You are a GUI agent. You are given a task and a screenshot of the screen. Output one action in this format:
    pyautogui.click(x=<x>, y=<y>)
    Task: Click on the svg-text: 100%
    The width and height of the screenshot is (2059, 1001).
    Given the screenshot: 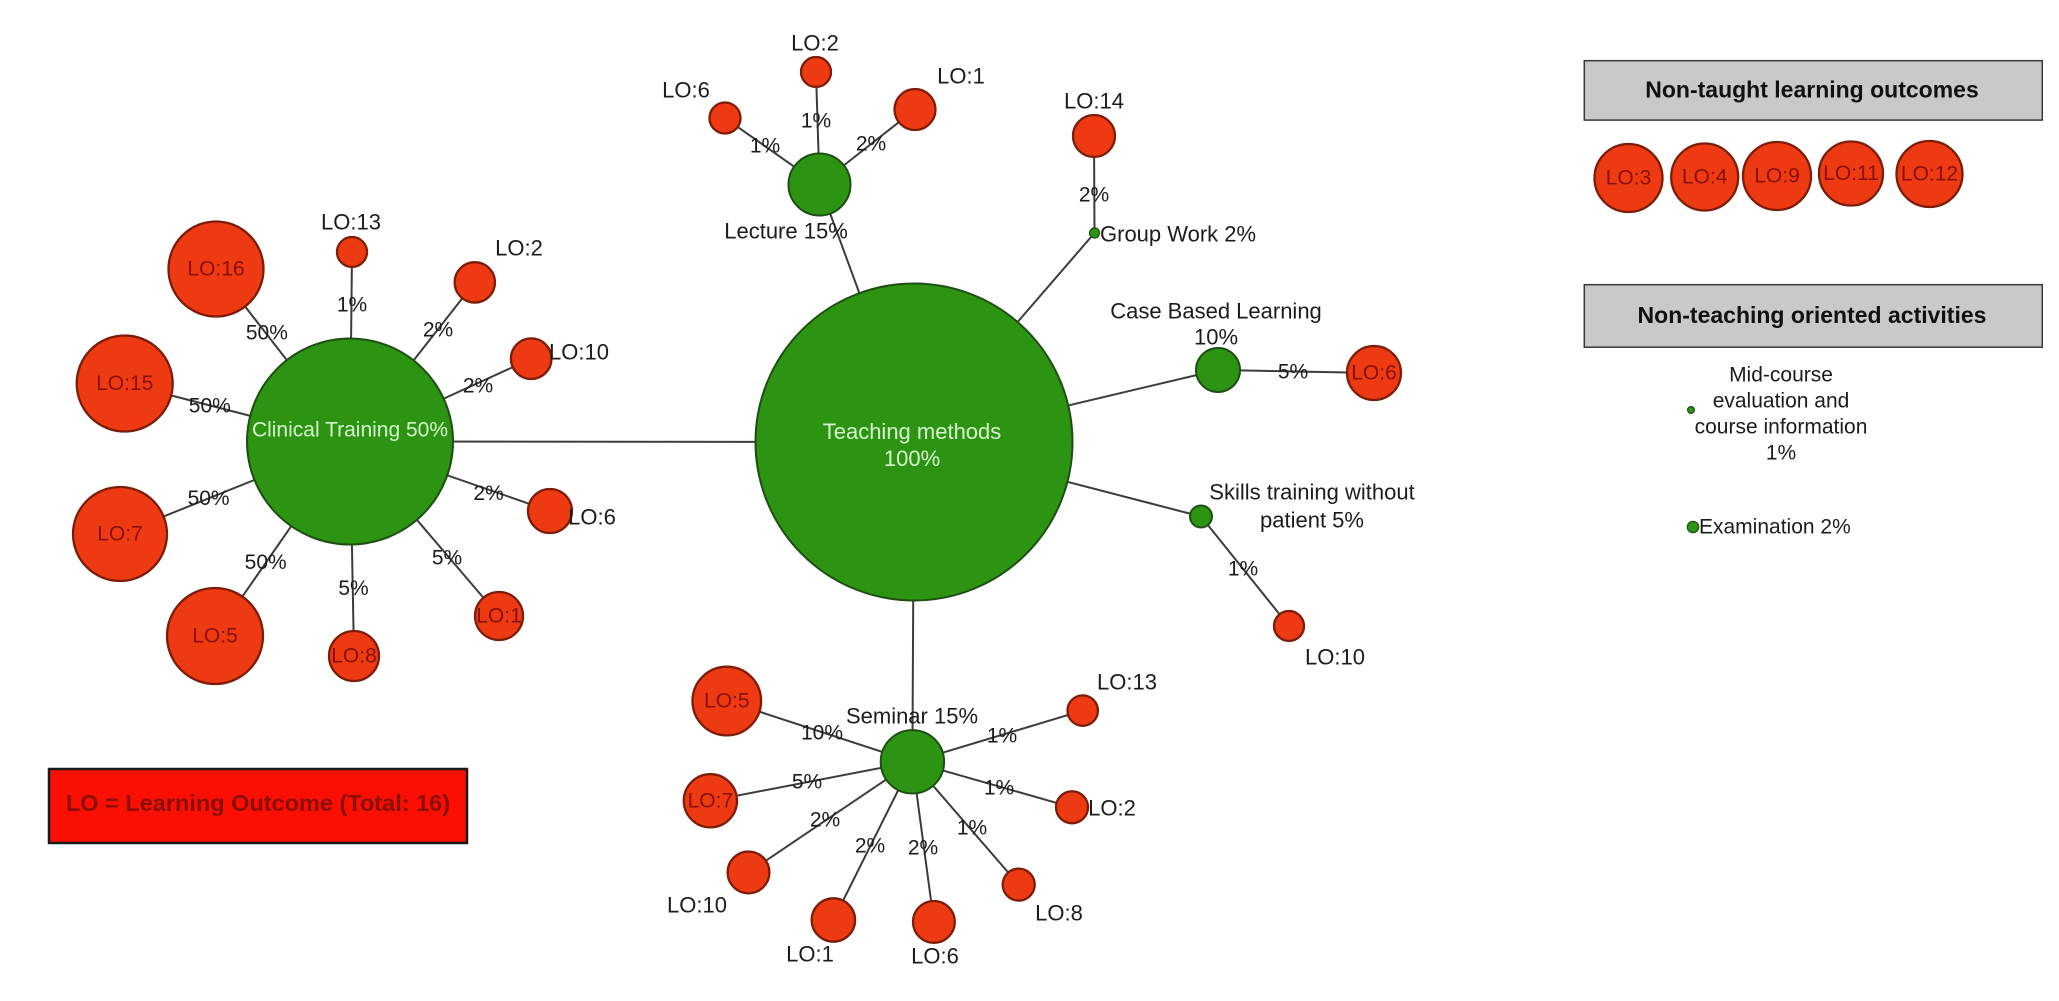 What is the action you would take?
    pyautogui.click(x=912, y=458)
    